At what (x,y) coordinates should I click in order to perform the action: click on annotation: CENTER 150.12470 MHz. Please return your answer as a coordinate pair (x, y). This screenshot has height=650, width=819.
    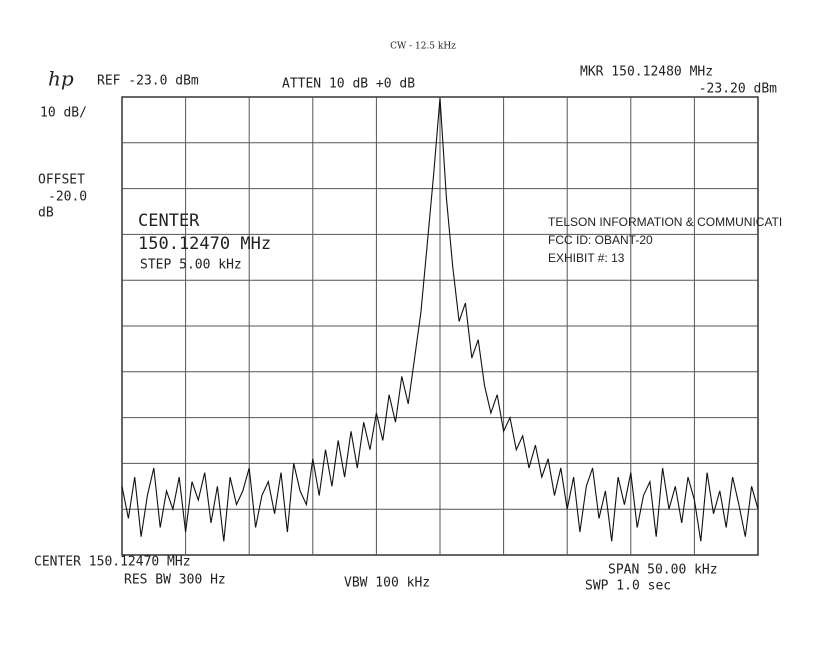
    Looking at the image, I should click on (112, 562).